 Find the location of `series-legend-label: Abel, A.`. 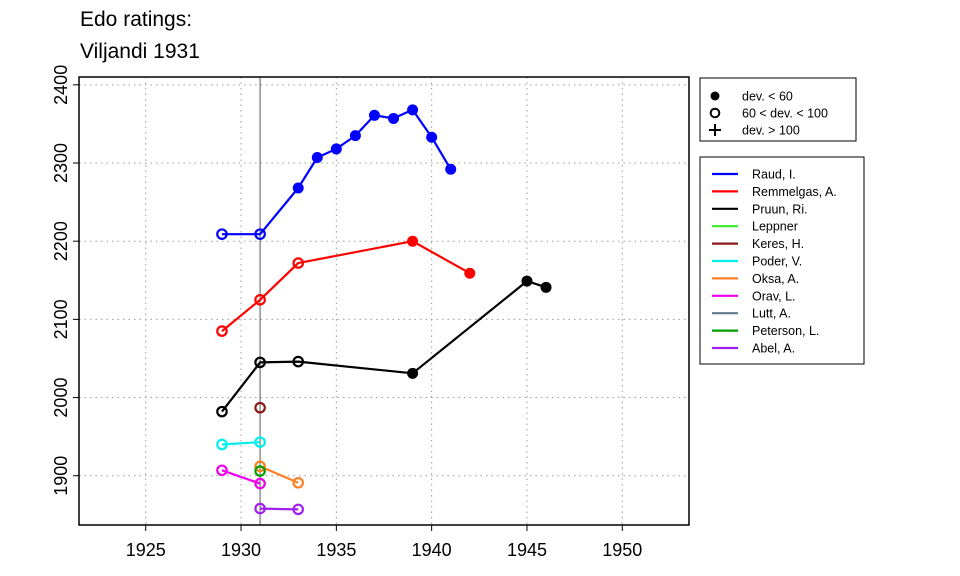

series-legend-label: Abel, A. is located at coordinates (773, 349).